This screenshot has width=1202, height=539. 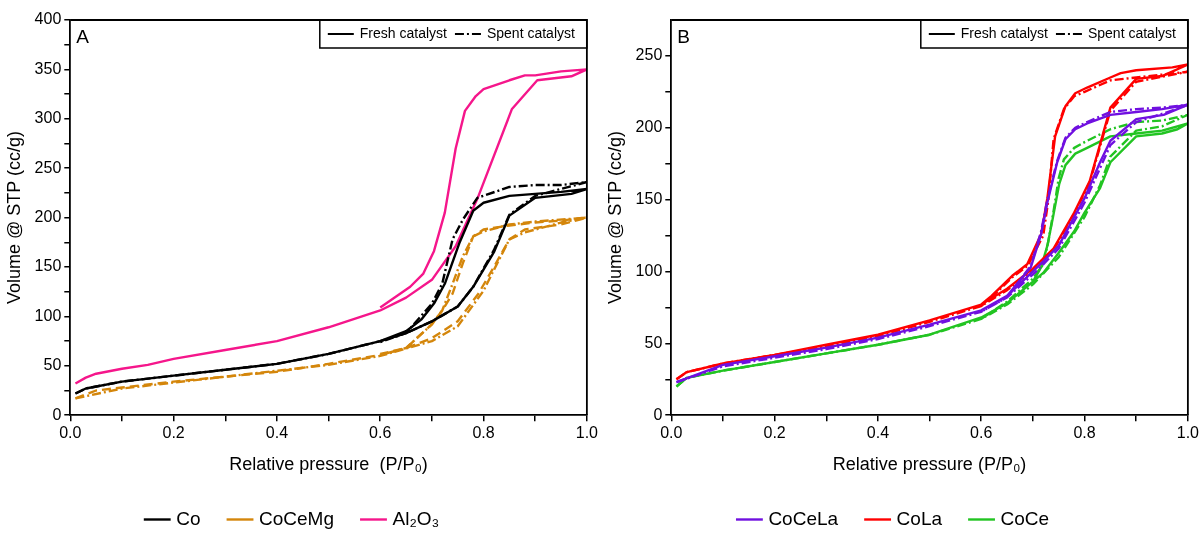 I want to click on annotation: B, so click(x=683, y=36).